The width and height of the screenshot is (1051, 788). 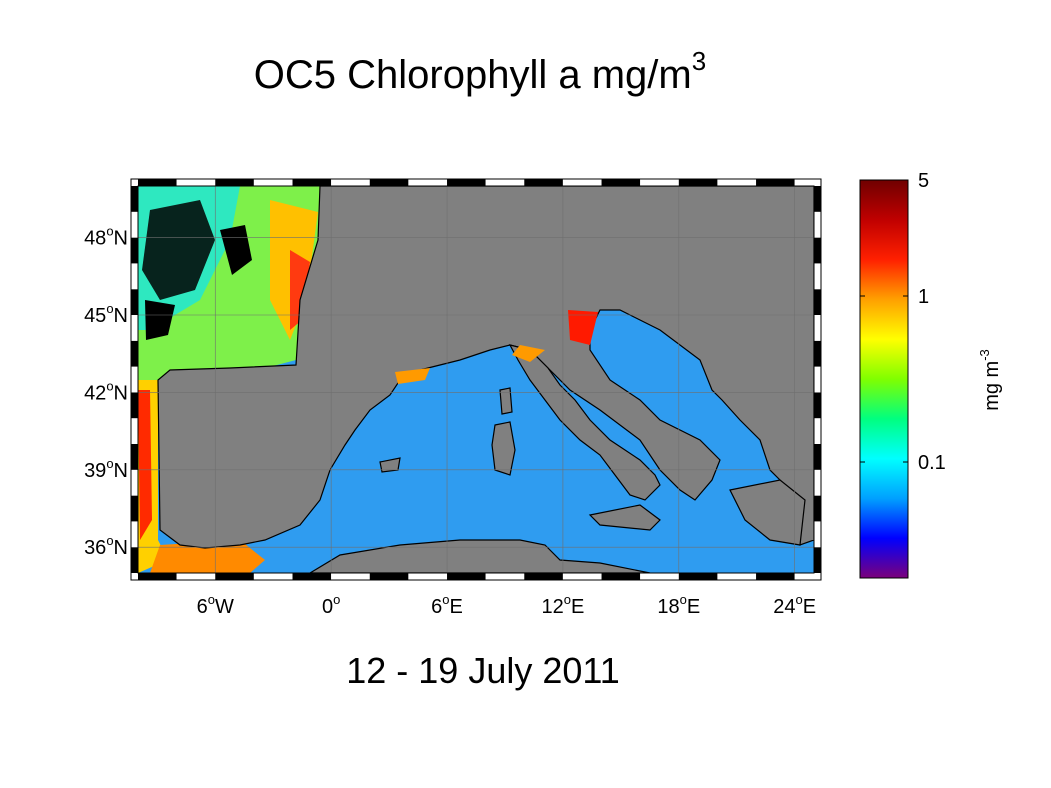 What do you see at coordinates (678, 605) in the screenshot?
I see `lon-tick-label-4: 18oE` at bounding box center [678, 605].